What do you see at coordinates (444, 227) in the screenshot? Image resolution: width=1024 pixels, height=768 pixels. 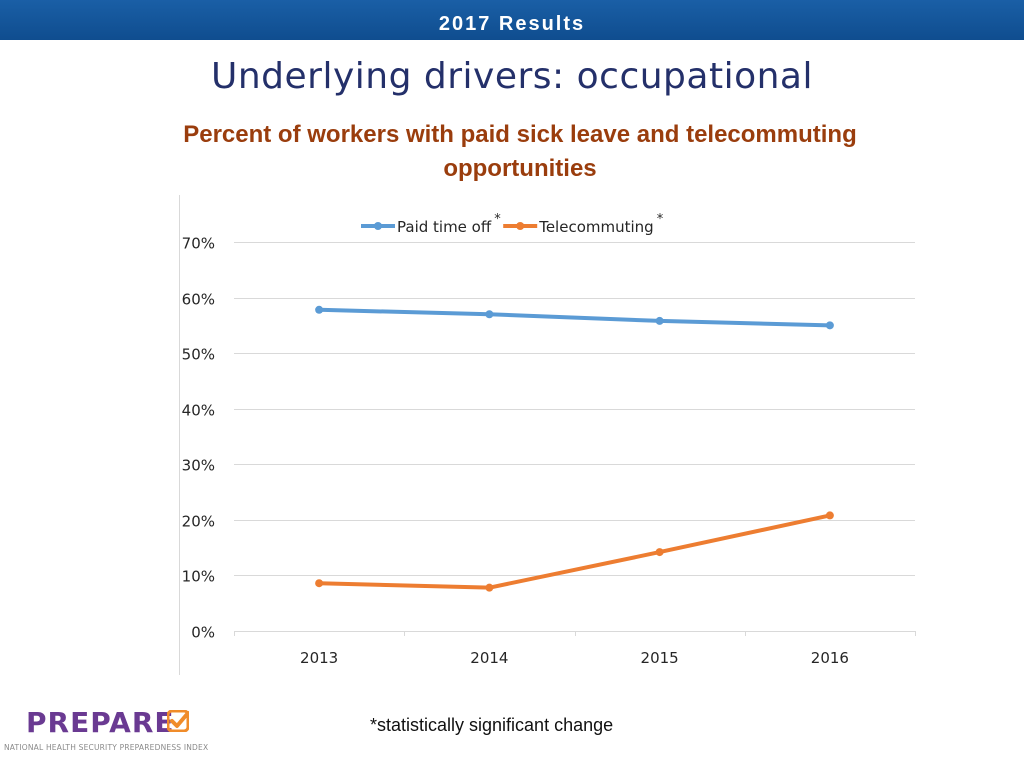 I see `legend-label: Paid time off` at bounding box center [444, 227].